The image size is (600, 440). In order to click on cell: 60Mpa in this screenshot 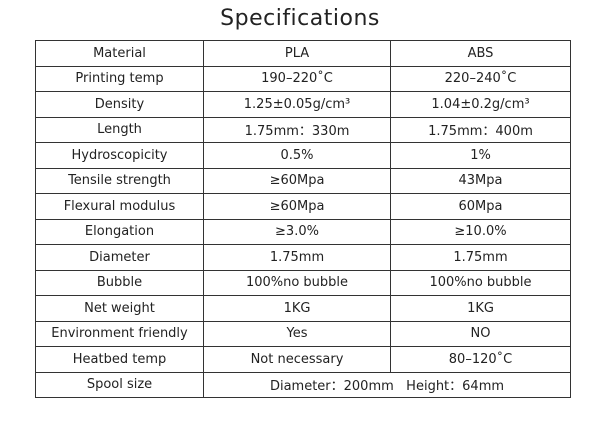, I will do `click(480, 206)`.